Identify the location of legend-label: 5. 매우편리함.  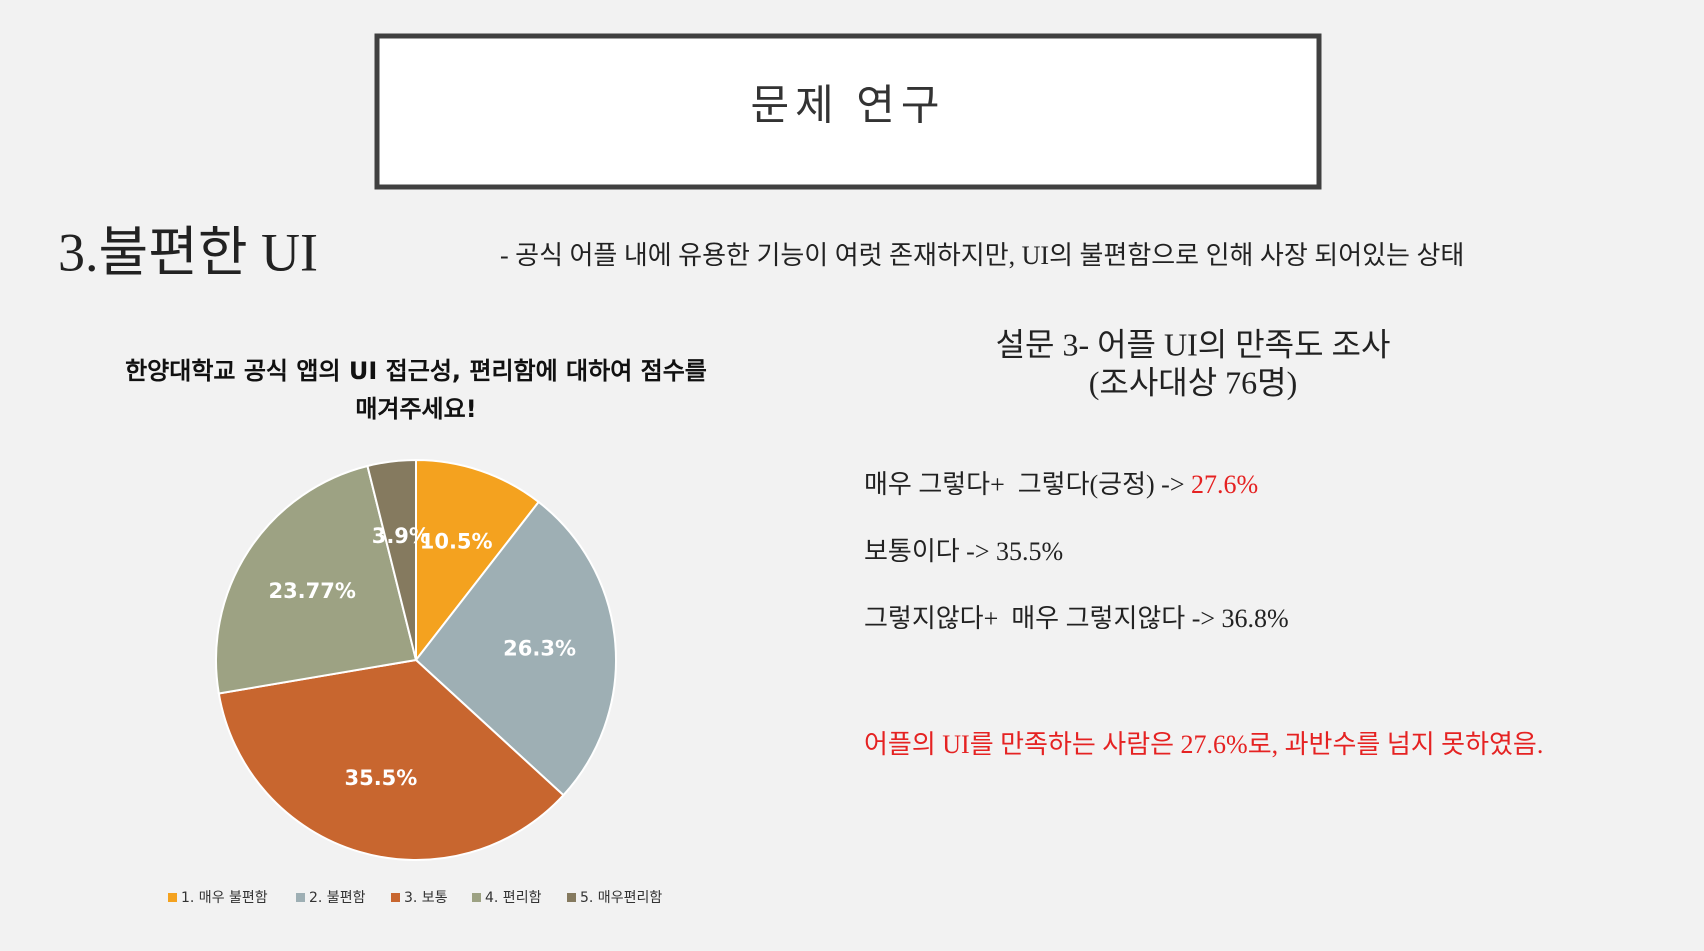
(621, 898).